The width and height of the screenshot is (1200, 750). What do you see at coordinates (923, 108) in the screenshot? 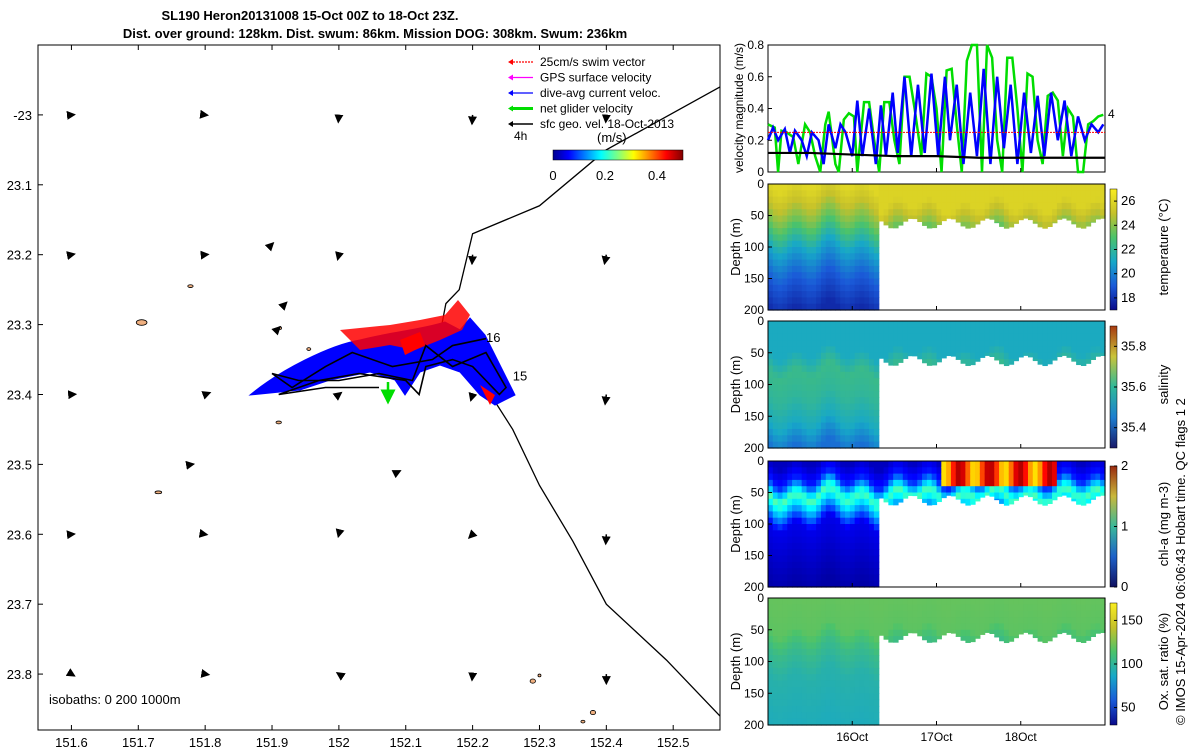
I see `velocity-panel: 00.20.40.60.8 4 velocity magnitude (m/s)` at bounding box center [923, 108].